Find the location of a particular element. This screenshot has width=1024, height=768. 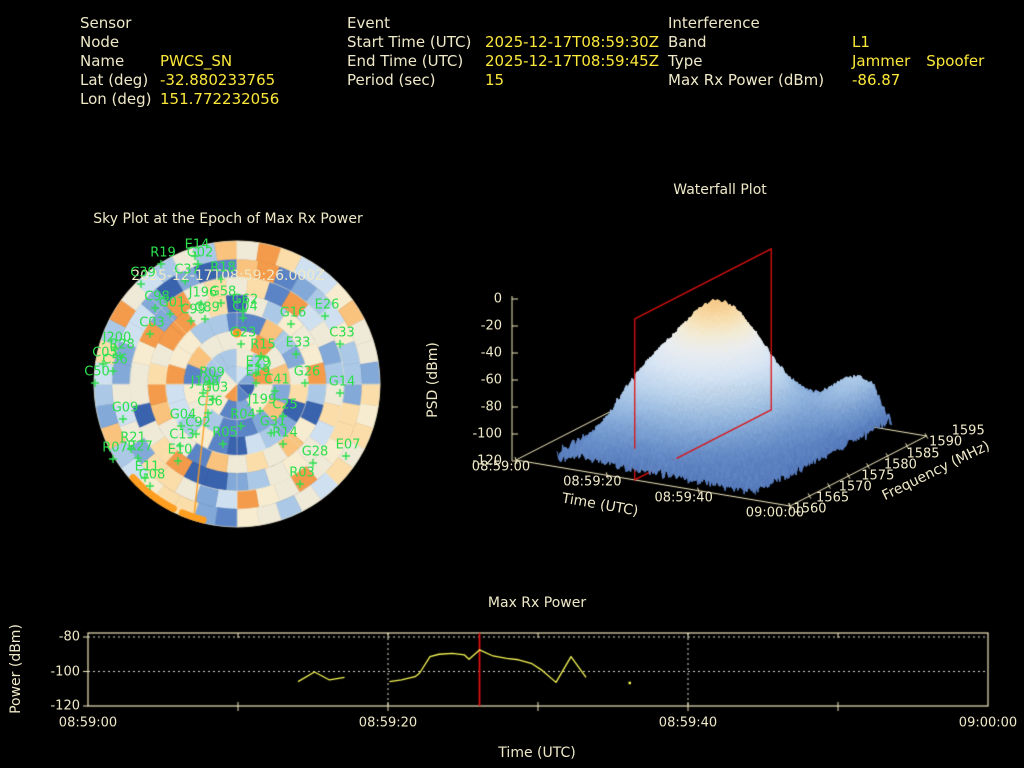

event-end-label: End Time (UTC) is located at coordinates (405, 61).